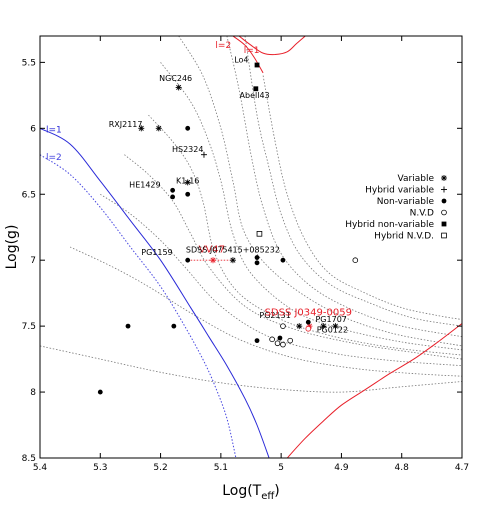 The height and width of the screenshot is (510, 479). Describe the element at coordinates (187, 149) in the screenshot. I see `star-label: HS2324` at that location.